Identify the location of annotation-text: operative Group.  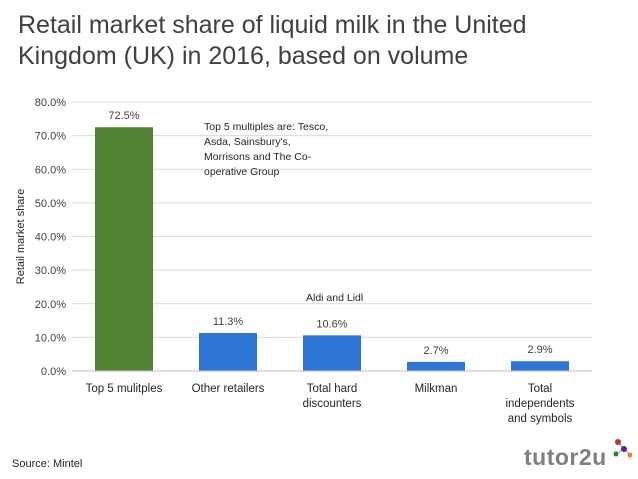
(241, 172).